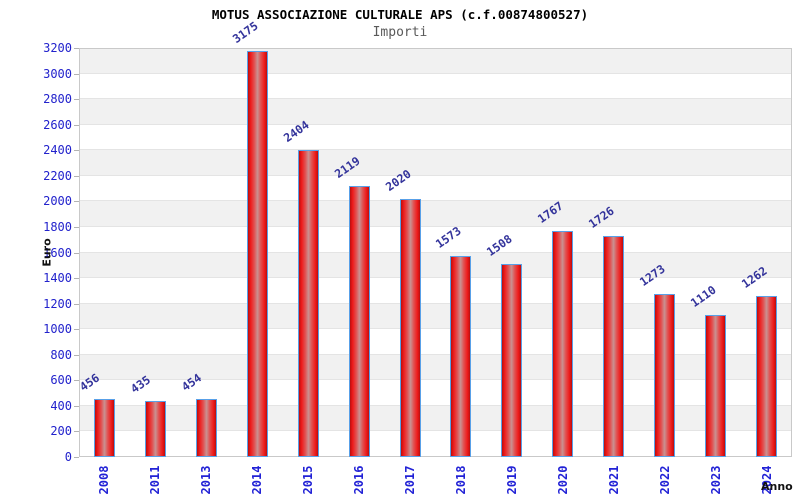 The width and height of the screenshot is (800, 500). I want to click on bar-2022, so click(665, 375).